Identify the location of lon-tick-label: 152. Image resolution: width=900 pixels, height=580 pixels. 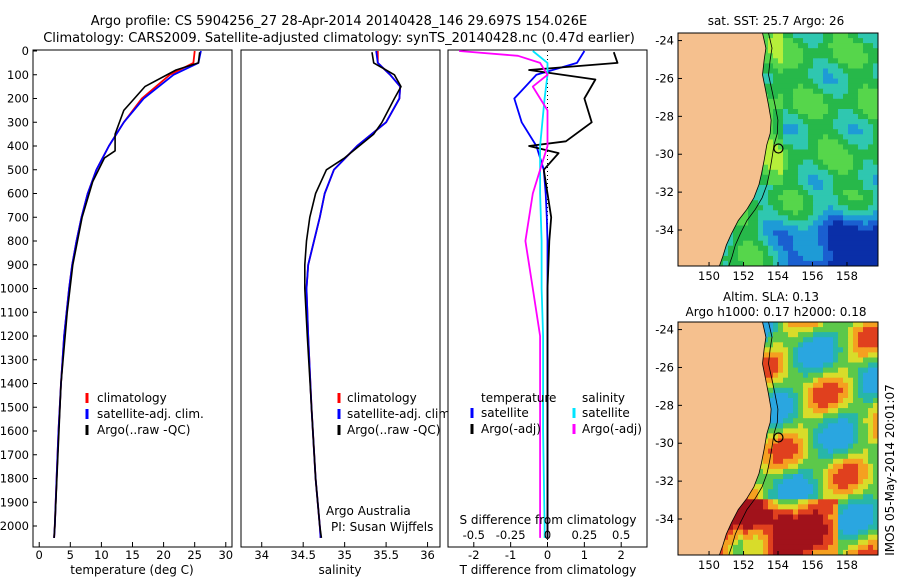
(744, 565).